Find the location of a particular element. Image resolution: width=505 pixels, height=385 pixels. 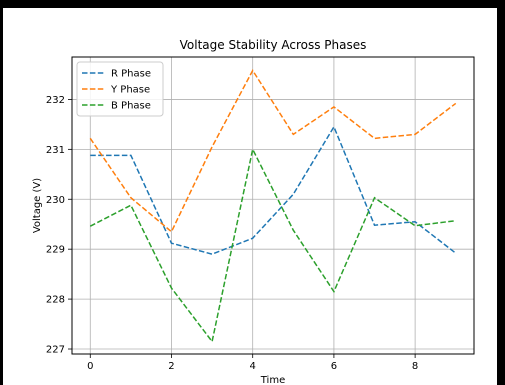

y-tick-label: 228 is located at coordinates (55, 300).